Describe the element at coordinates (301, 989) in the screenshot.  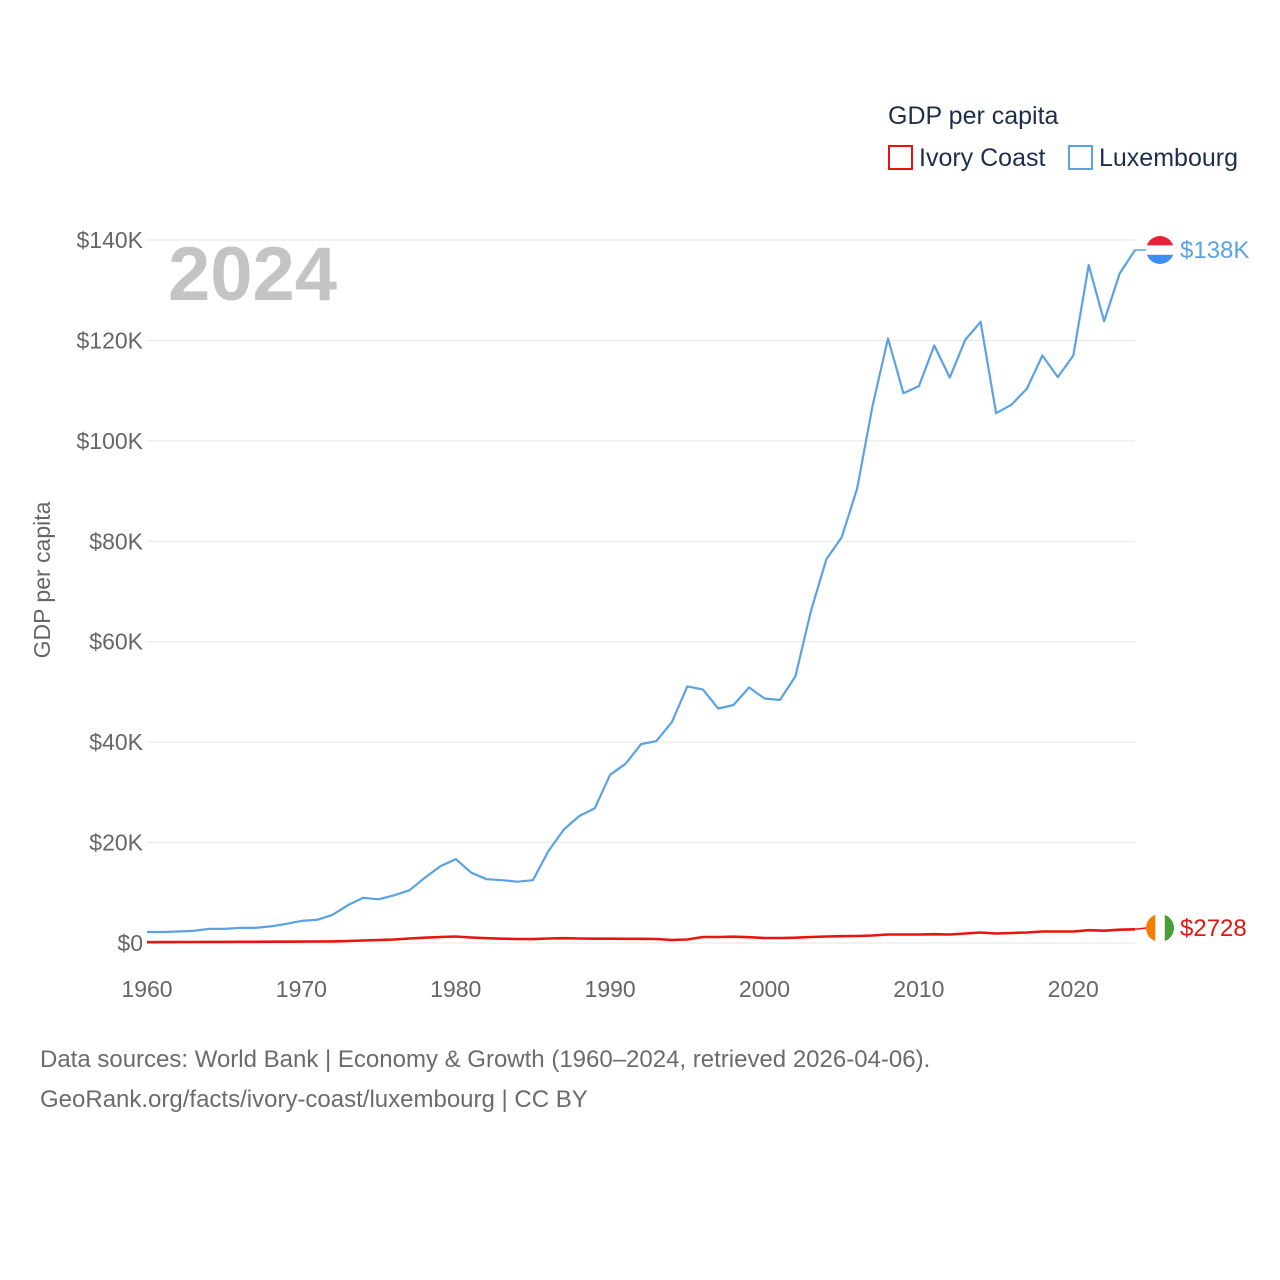
I see `x-tick-label: 1970` at that location.